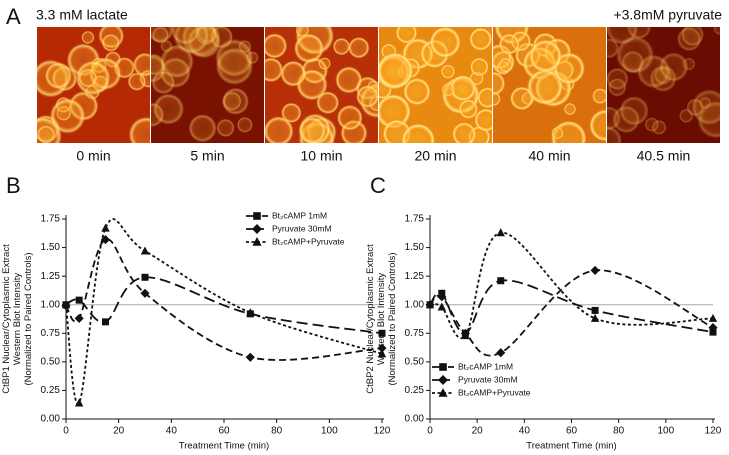 The width and height of the screenshot is (729, 455). I want to click on x-tick-label: 120, so click(713, 431).